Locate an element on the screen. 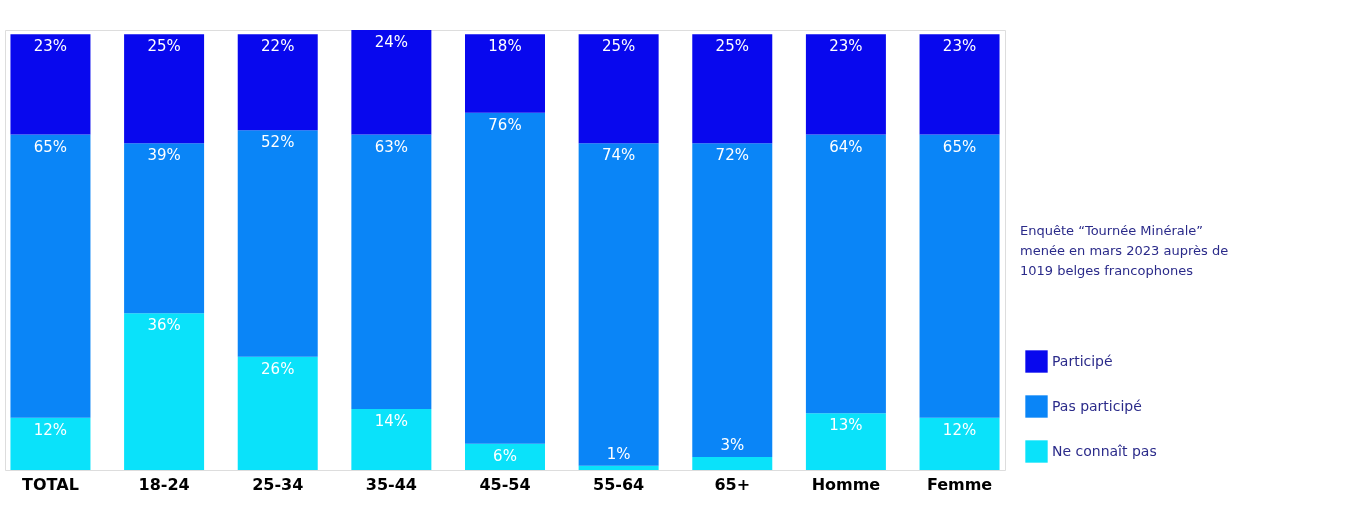 The height and width of the screenshot is (515, 1349). x-tick-label: 35-44 is located at coordinates (391, 484).